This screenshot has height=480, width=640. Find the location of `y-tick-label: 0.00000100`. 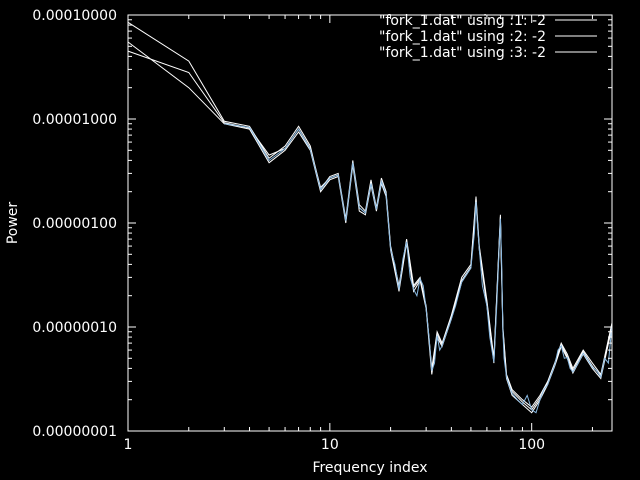

y-tick-label: 0.00000100 is located at coordinates (74, 224).